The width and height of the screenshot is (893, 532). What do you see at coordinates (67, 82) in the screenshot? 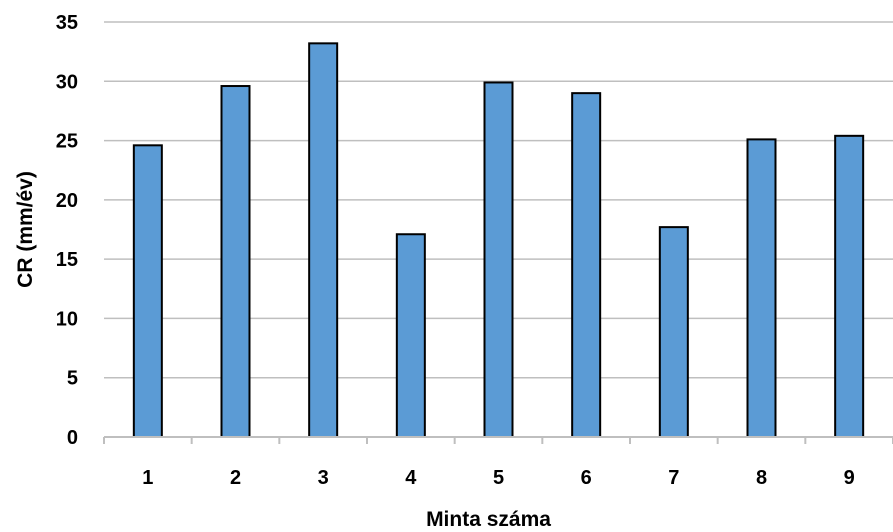
I see `y-tick-label: 30` at bounding box center [67, 82].